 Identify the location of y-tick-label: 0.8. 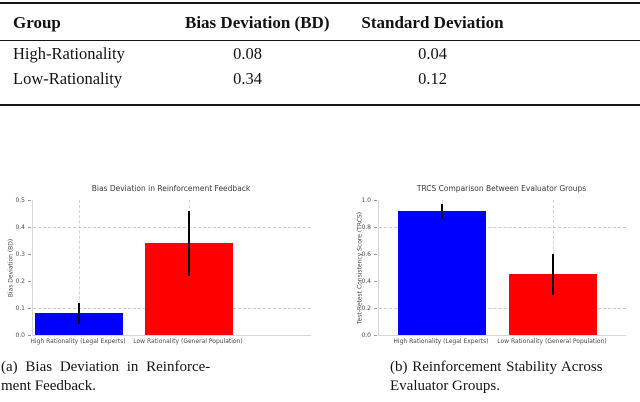
(366, 227).